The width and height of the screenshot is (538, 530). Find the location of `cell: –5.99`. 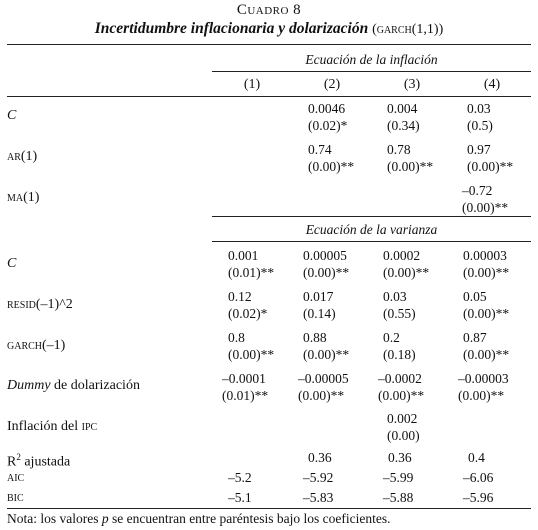

cell: –5.99 is located at coordinates (398, 477).